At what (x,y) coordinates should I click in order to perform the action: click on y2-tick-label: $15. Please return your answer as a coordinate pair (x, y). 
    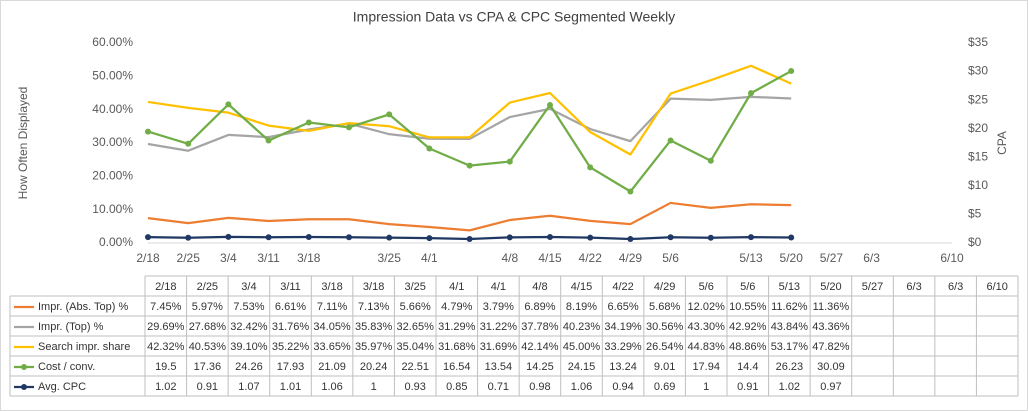
    Looking at the image, I should click on (978, 156).